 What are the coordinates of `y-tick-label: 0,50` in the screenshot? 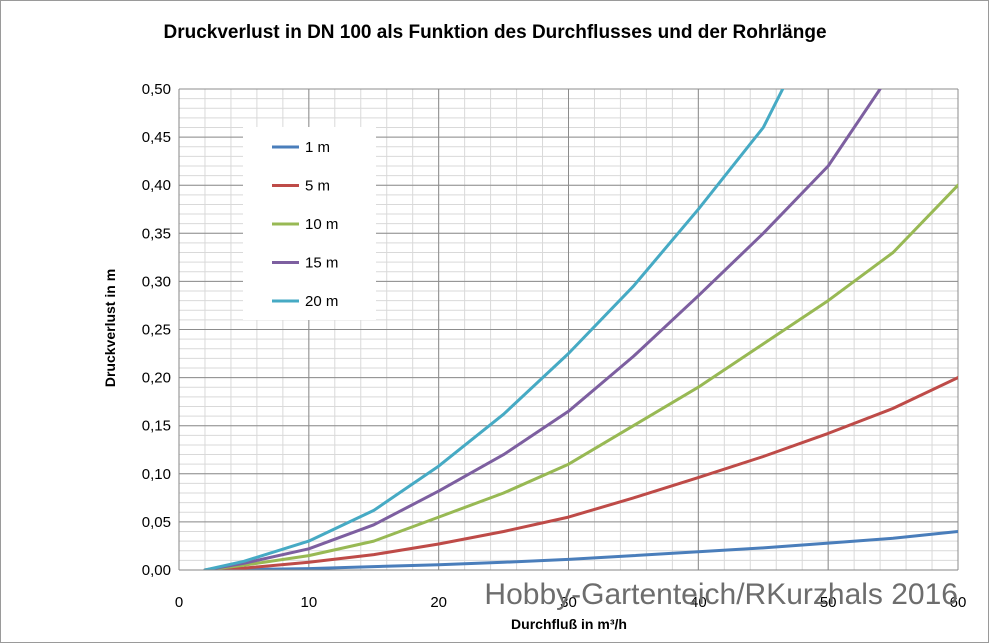 It's located at (156, 89).